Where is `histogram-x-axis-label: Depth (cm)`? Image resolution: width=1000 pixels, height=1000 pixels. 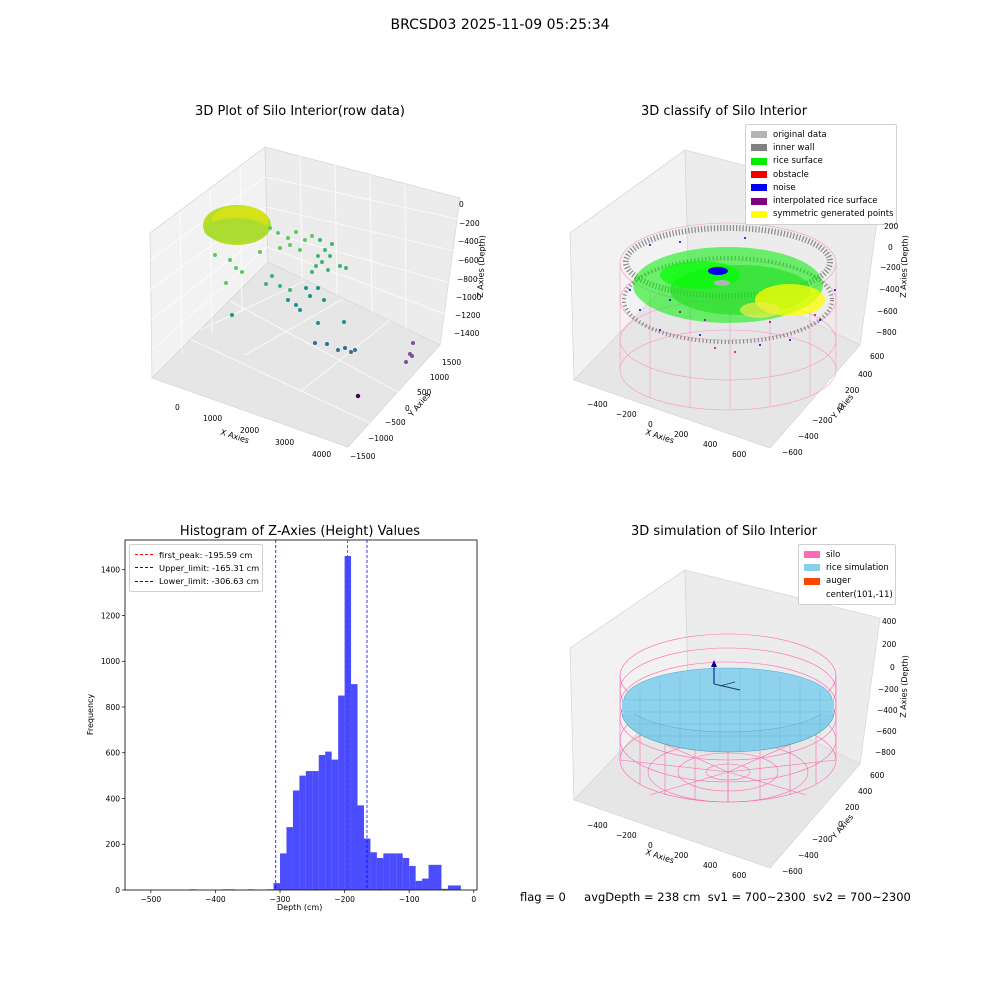
histogram-x-axis-label: Depth (cm) is located at coordinates (300, 907).